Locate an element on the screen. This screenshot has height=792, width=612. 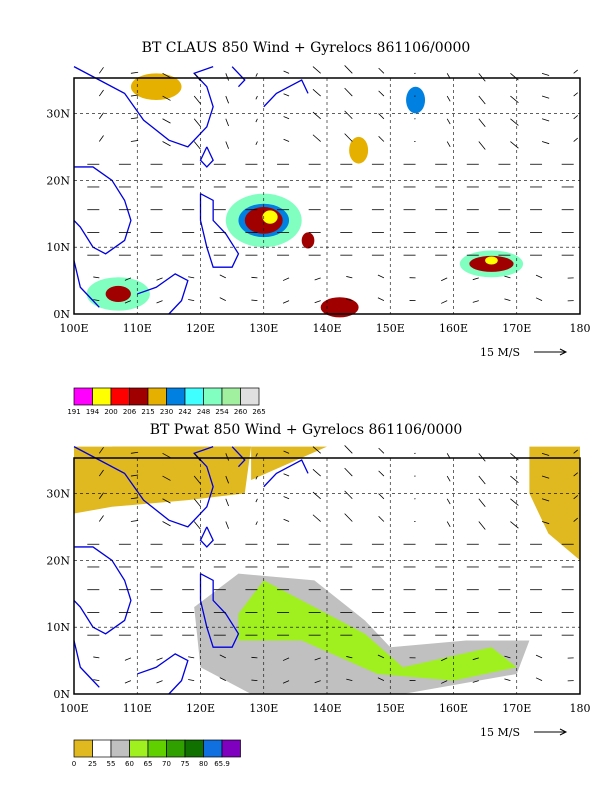
colorbar-label: 260 is located at coordinates (240, 412).